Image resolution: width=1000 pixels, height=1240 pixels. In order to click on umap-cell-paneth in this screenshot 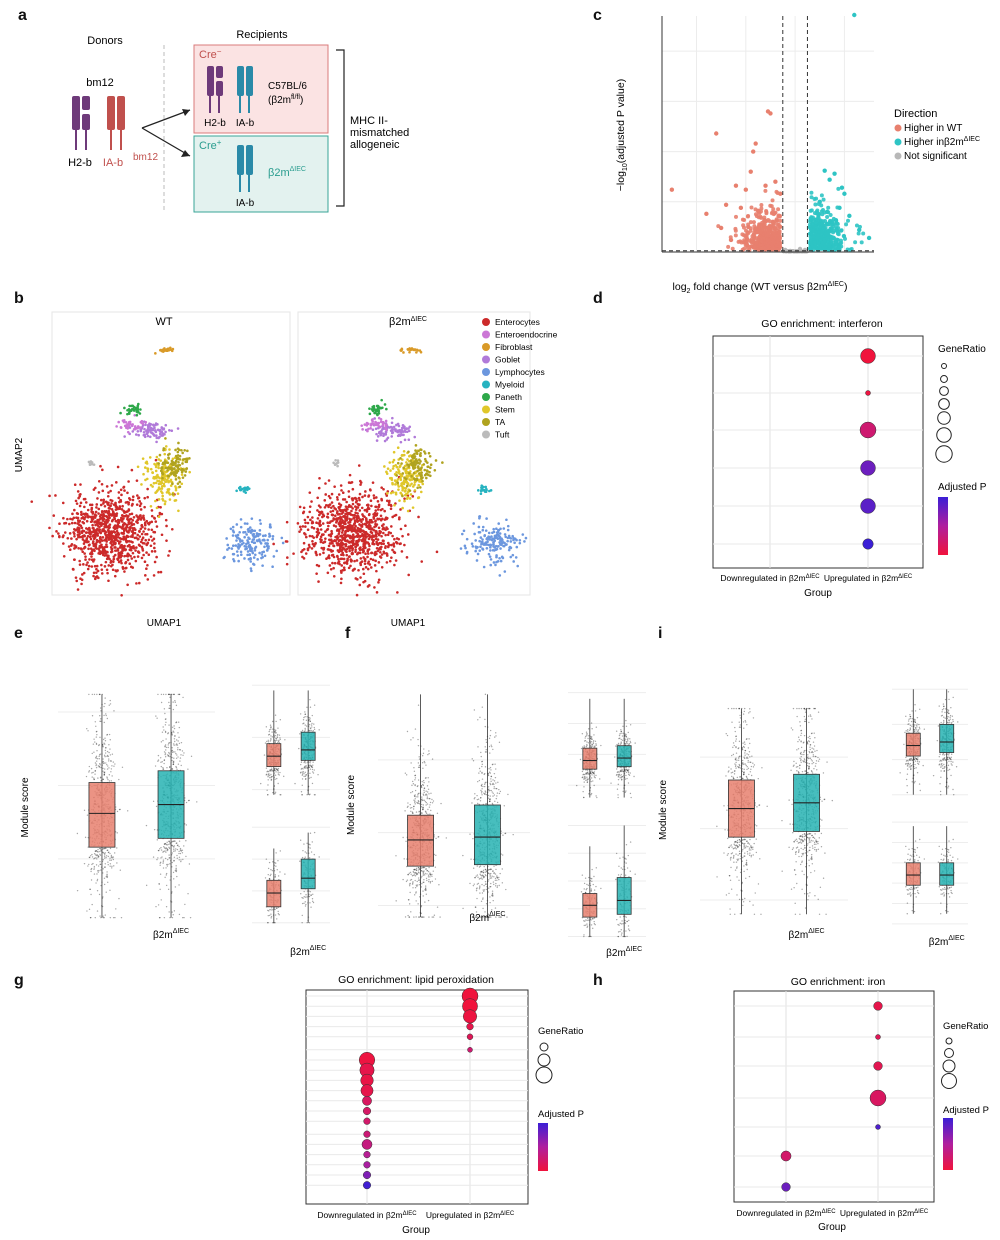, I will do `click(378, 406)`.